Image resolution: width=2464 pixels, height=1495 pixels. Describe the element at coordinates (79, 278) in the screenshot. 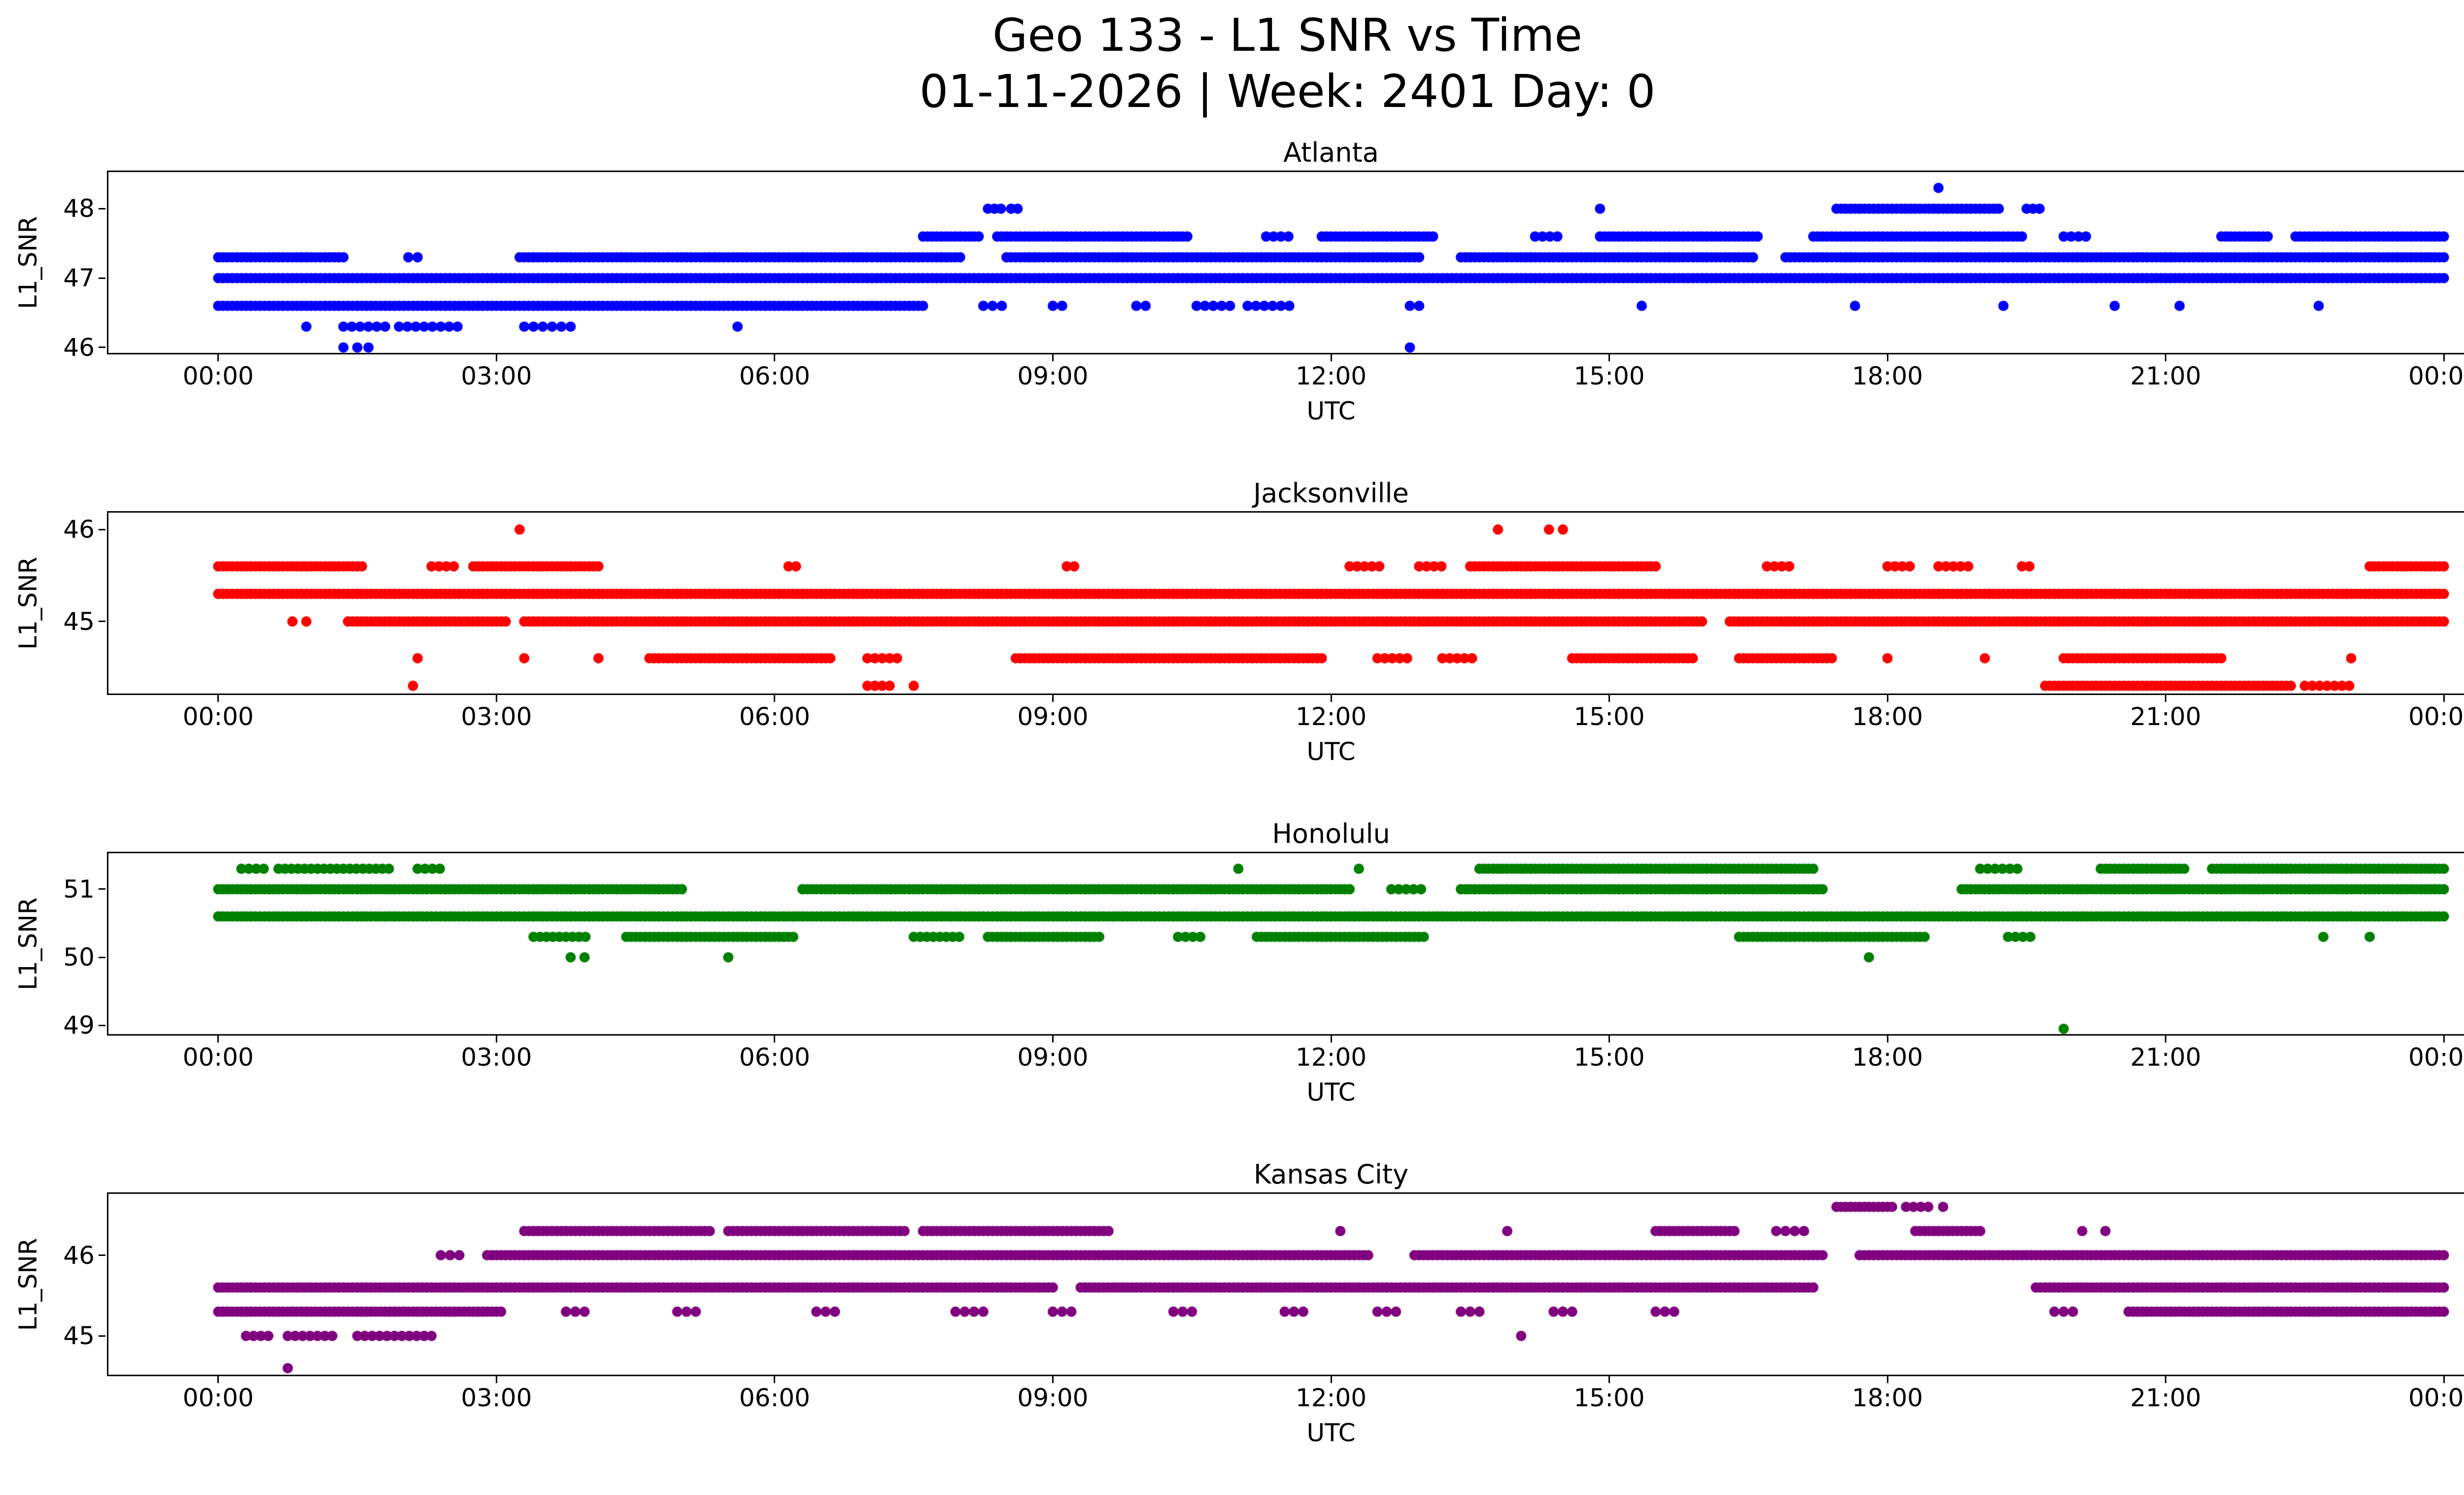

I see `y-tick-label: 47` at that location.